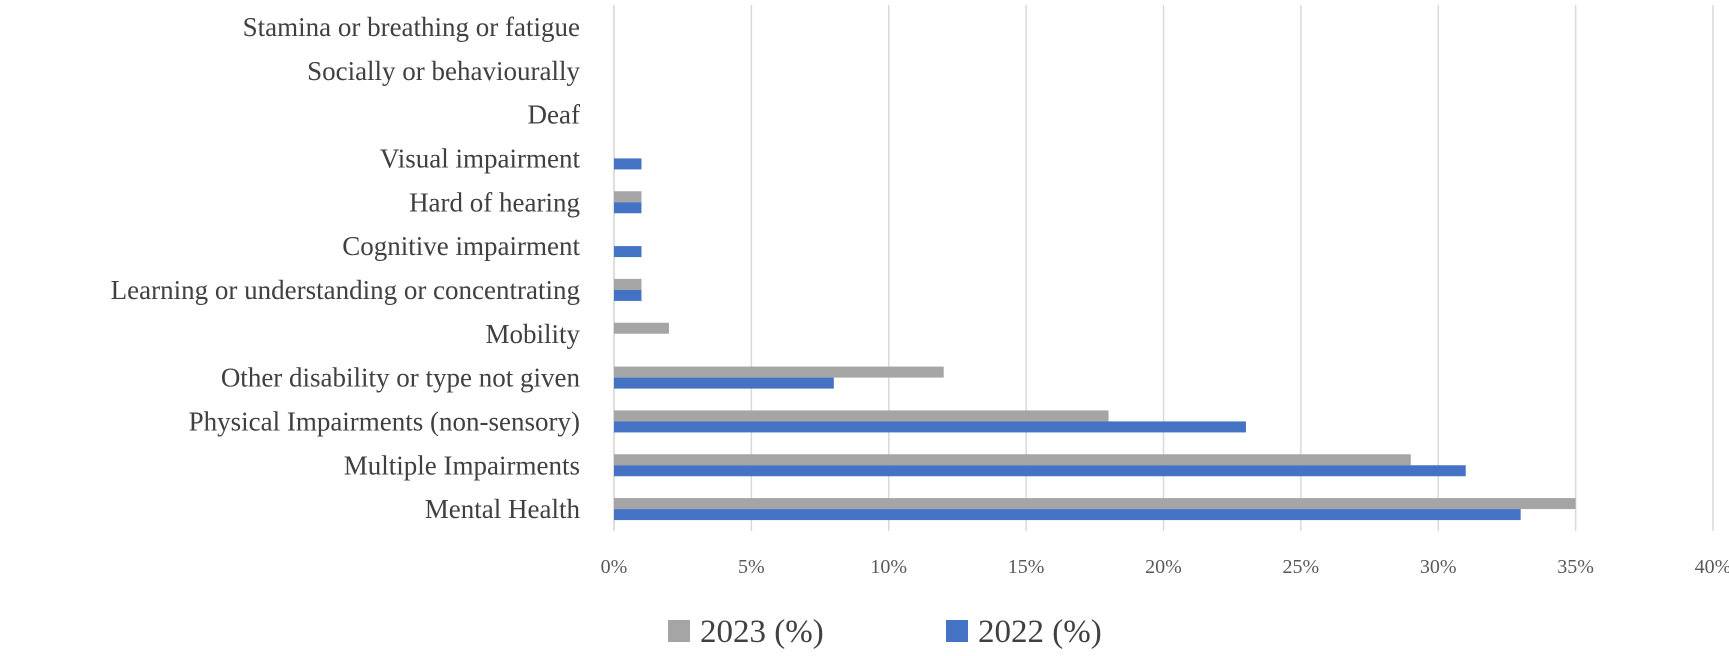 This screenshot has height=656, width=1729. I want to click on x-axis-tick-labels: 0% 5% 10% 15% 20% 25% 30% 35% 40%, so click(1165, 567).